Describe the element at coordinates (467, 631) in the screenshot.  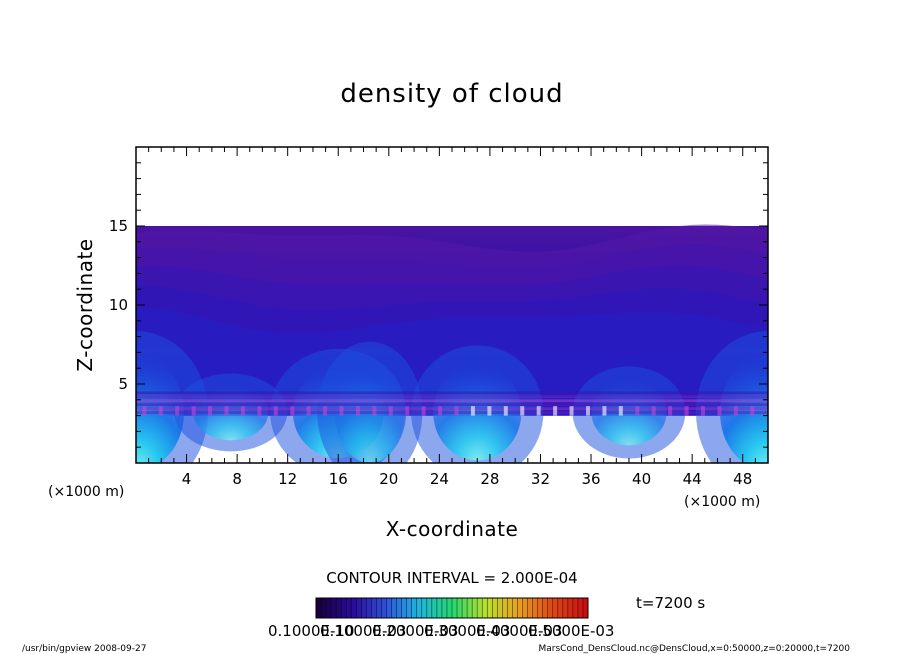
I see `colorbar-label: 0.3000E-03` at that location.